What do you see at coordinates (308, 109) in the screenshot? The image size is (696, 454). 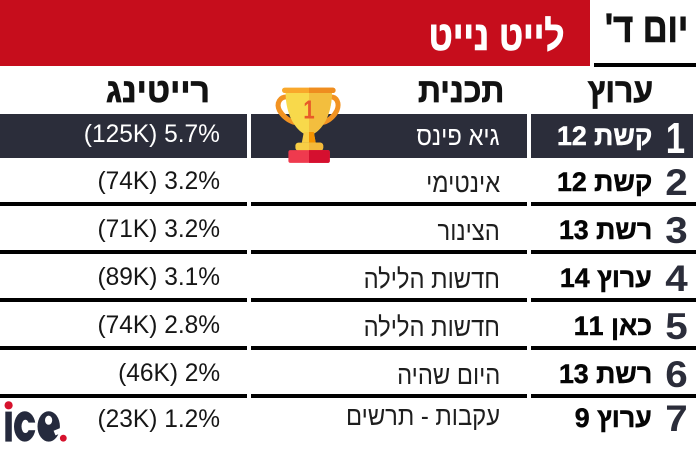 I see `svg-text: 1` at bounding box center [308, 109].